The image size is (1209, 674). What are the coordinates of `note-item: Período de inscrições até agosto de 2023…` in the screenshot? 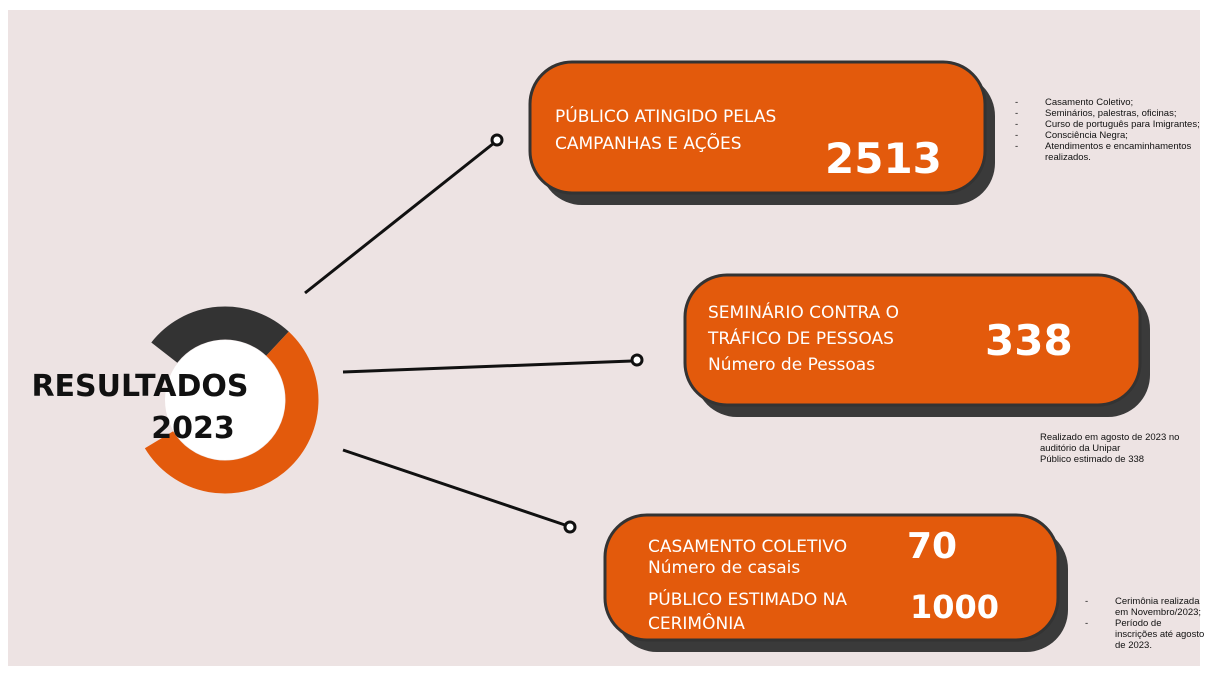 It's located at (1145, 634).